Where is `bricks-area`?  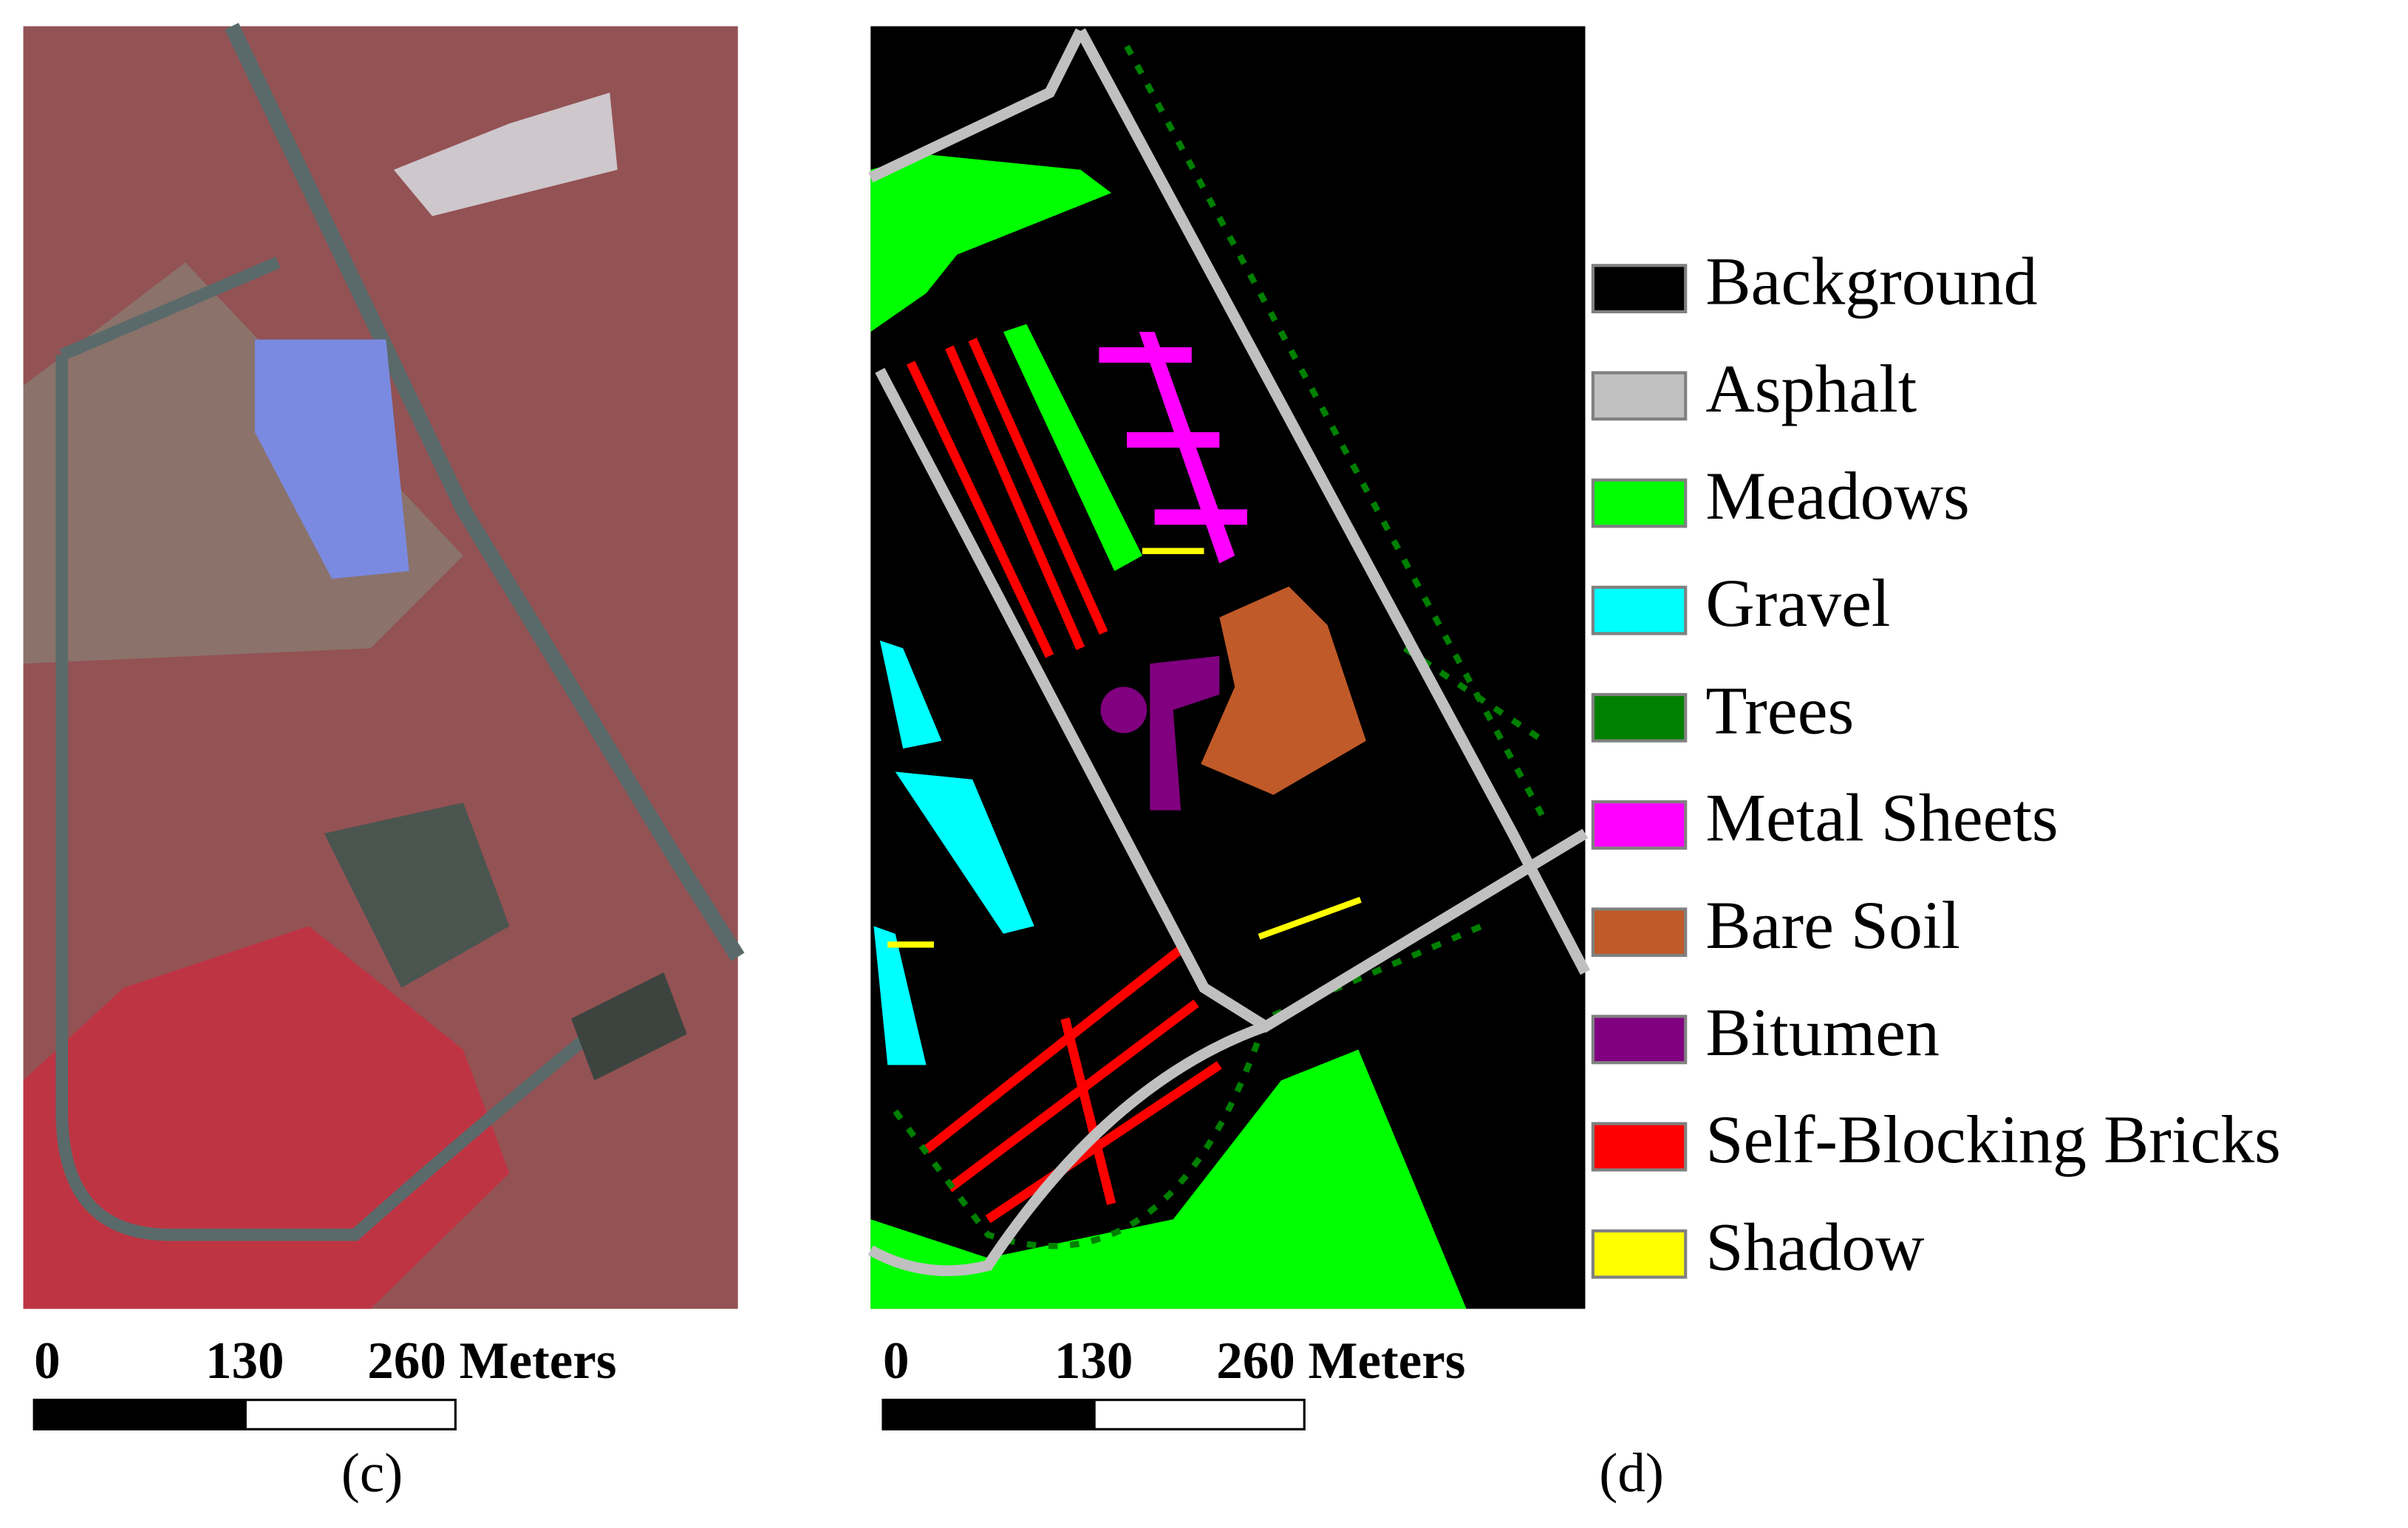 bricks-area is located at coordinates (1064, 780).